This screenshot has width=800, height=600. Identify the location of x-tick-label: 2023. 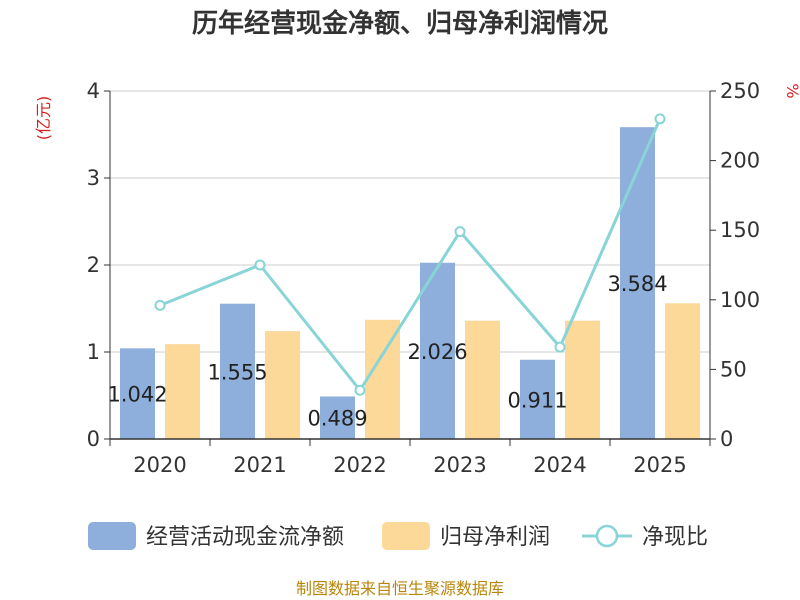
(459, 465).